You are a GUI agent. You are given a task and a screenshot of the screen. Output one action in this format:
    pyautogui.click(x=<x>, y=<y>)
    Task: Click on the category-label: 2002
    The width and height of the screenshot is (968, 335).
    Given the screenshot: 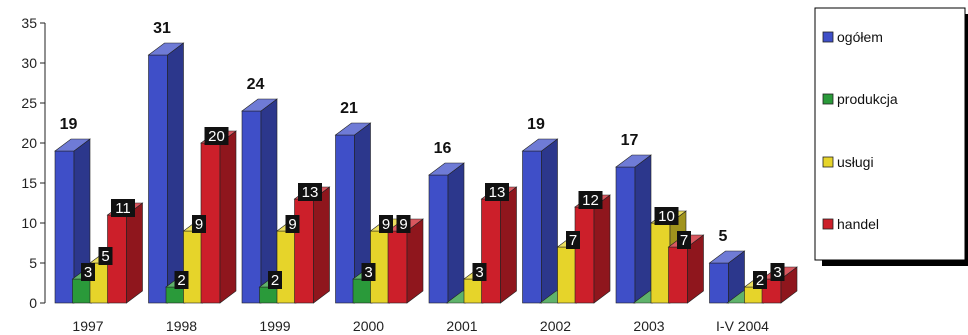 What is the action you would take?
    pyautogui.click(x=555, y=326)
    